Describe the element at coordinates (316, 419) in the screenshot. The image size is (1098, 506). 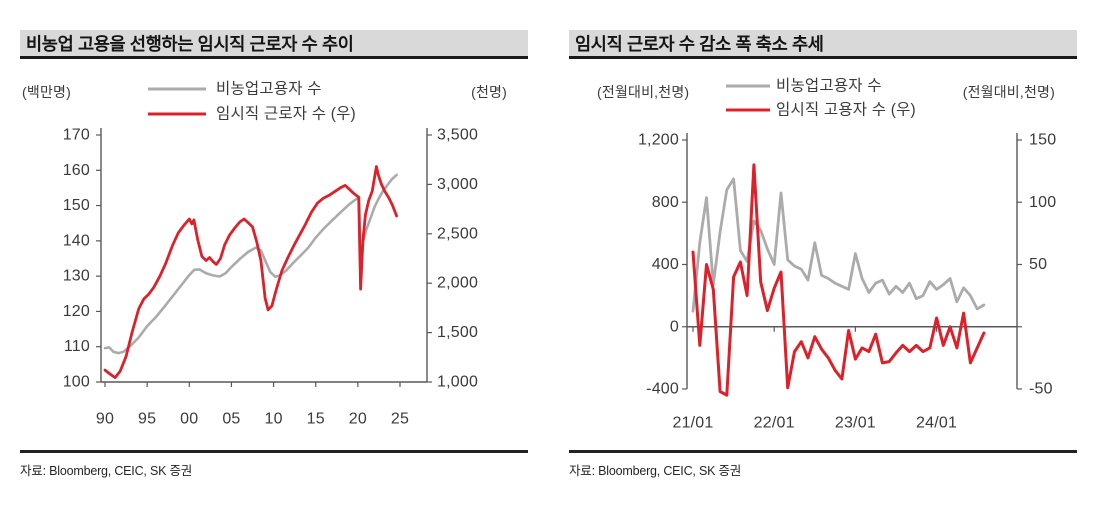
I see `x-axis-tick-label: 15` at that location.